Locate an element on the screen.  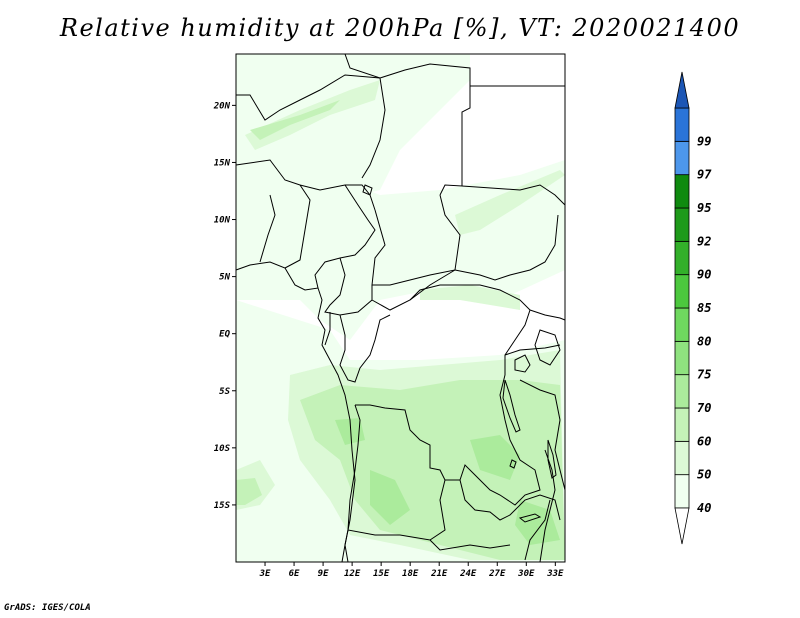
lat-tick-label: 5S is located at coordinates (224, 392).